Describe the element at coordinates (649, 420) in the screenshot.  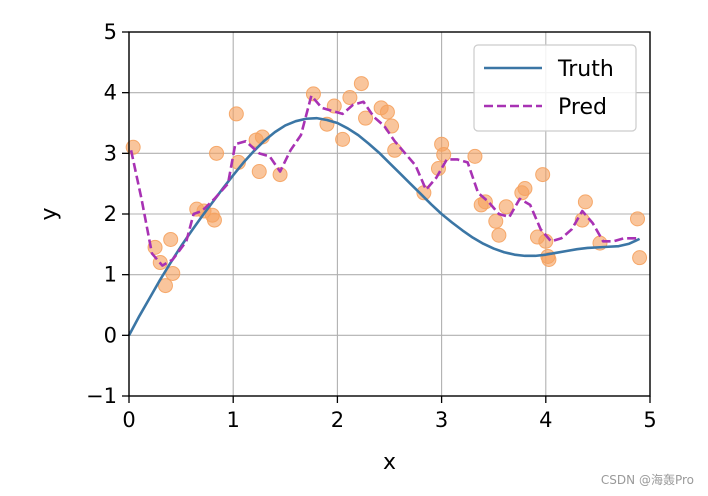
I see `x-tick-label: 5` at that location.